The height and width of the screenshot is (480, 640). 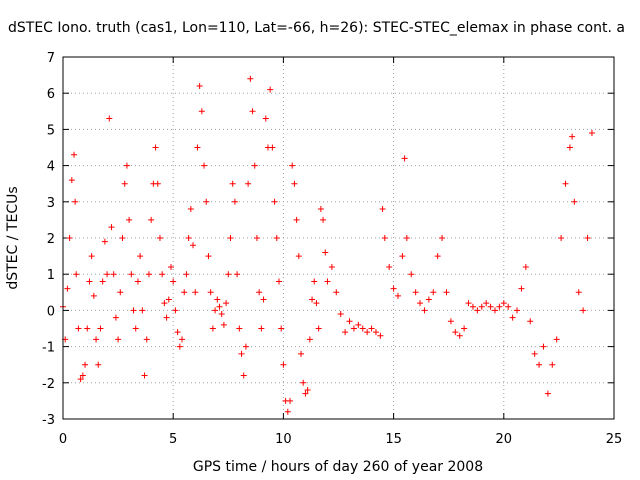 I want to click on y-tick-label: 4, so click(x=51, y=167).